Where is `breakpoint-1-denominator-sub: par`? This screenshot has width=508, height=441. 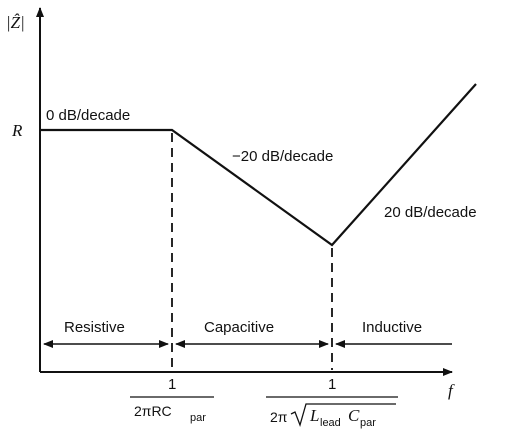
breakpoint-1-denominator-sub: par is located at coordinates (198, 418).